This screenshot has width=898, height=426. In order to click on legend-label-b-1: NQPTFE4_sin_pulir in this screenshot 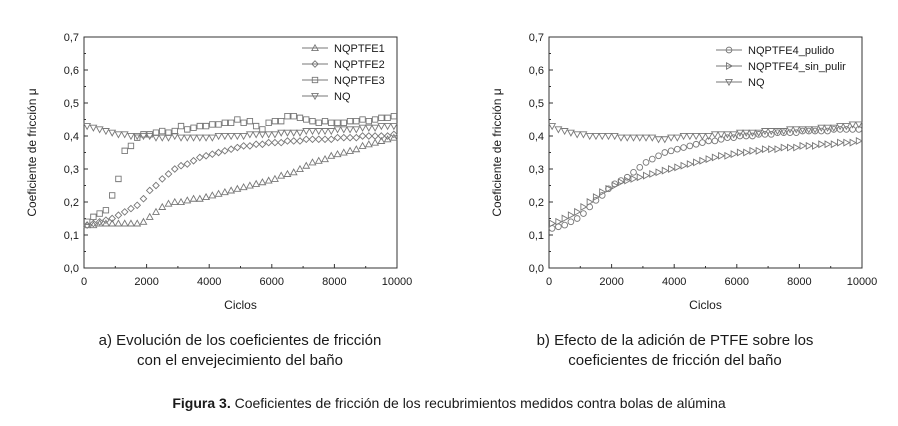, I will do `click(797, 67)`.